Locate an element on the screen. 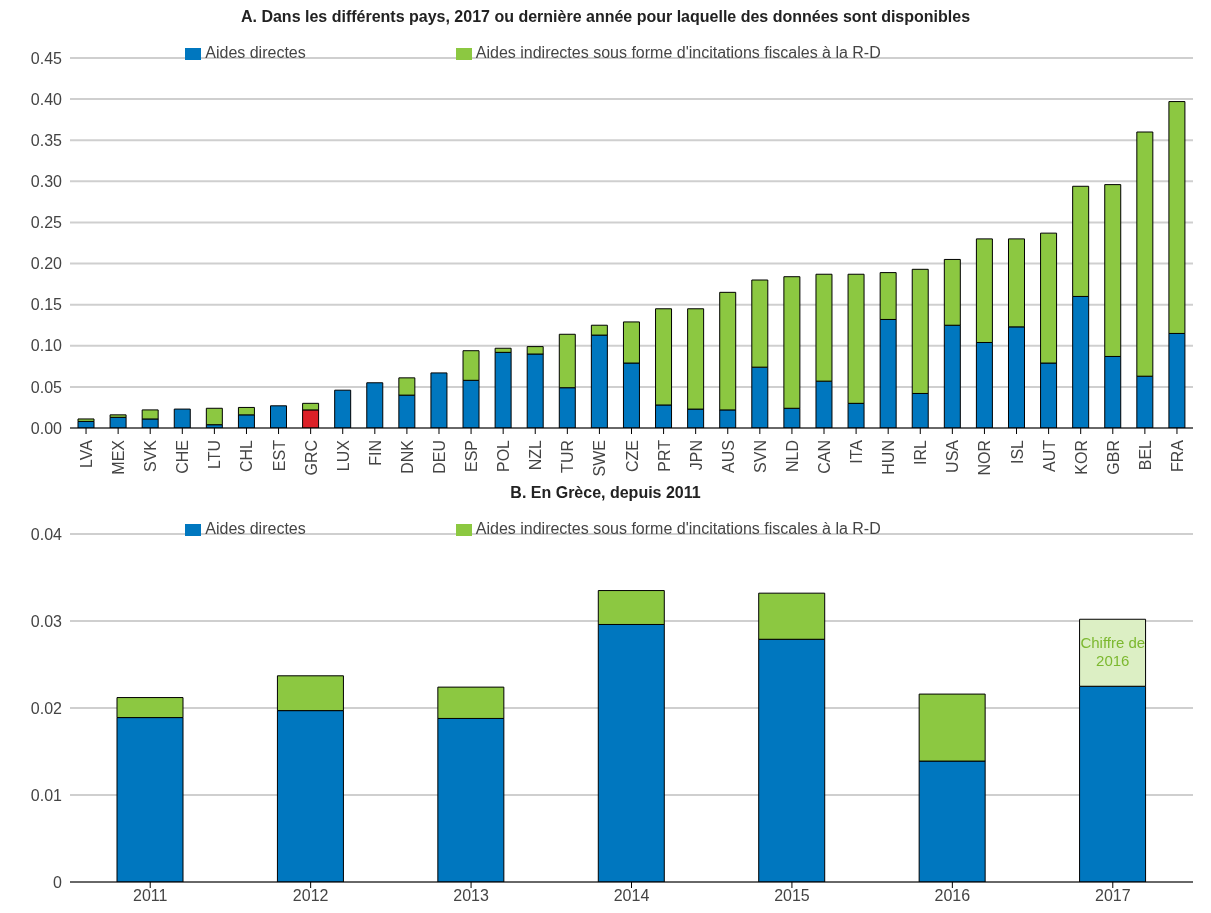 The image size is (1211, 913). x-tick-label: NOR is located at coordinates (985, 458).